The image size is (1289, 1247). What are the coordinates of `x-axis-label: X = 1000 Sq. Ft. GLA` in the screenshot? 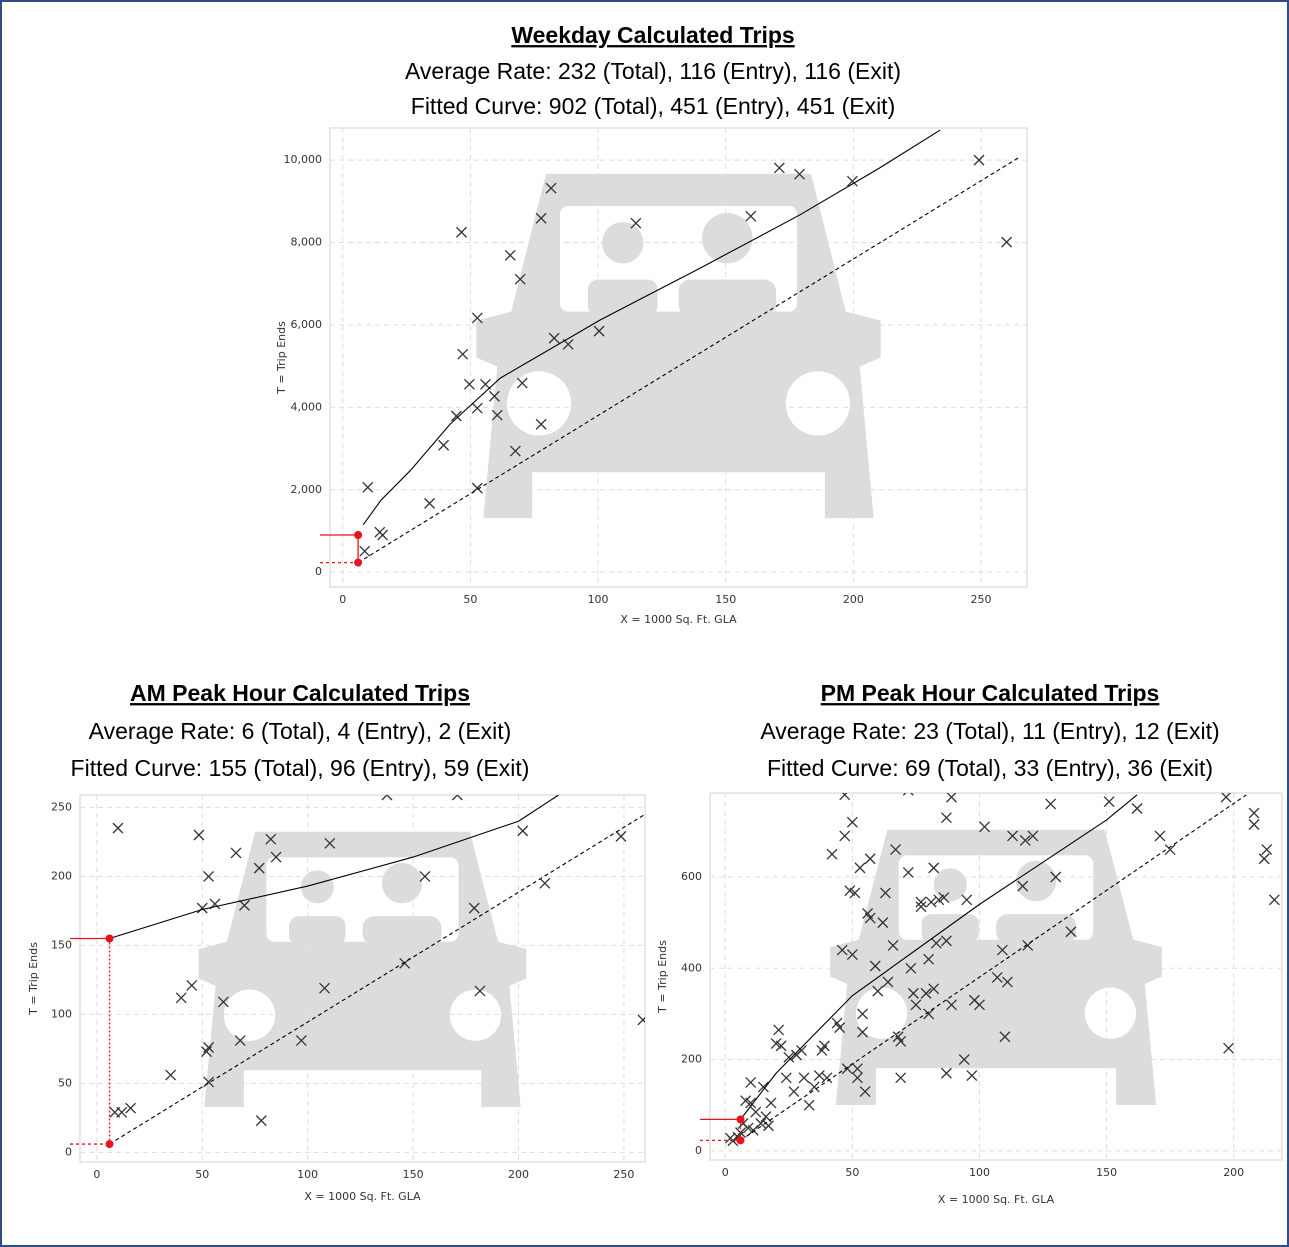 It's located at (678, 619).